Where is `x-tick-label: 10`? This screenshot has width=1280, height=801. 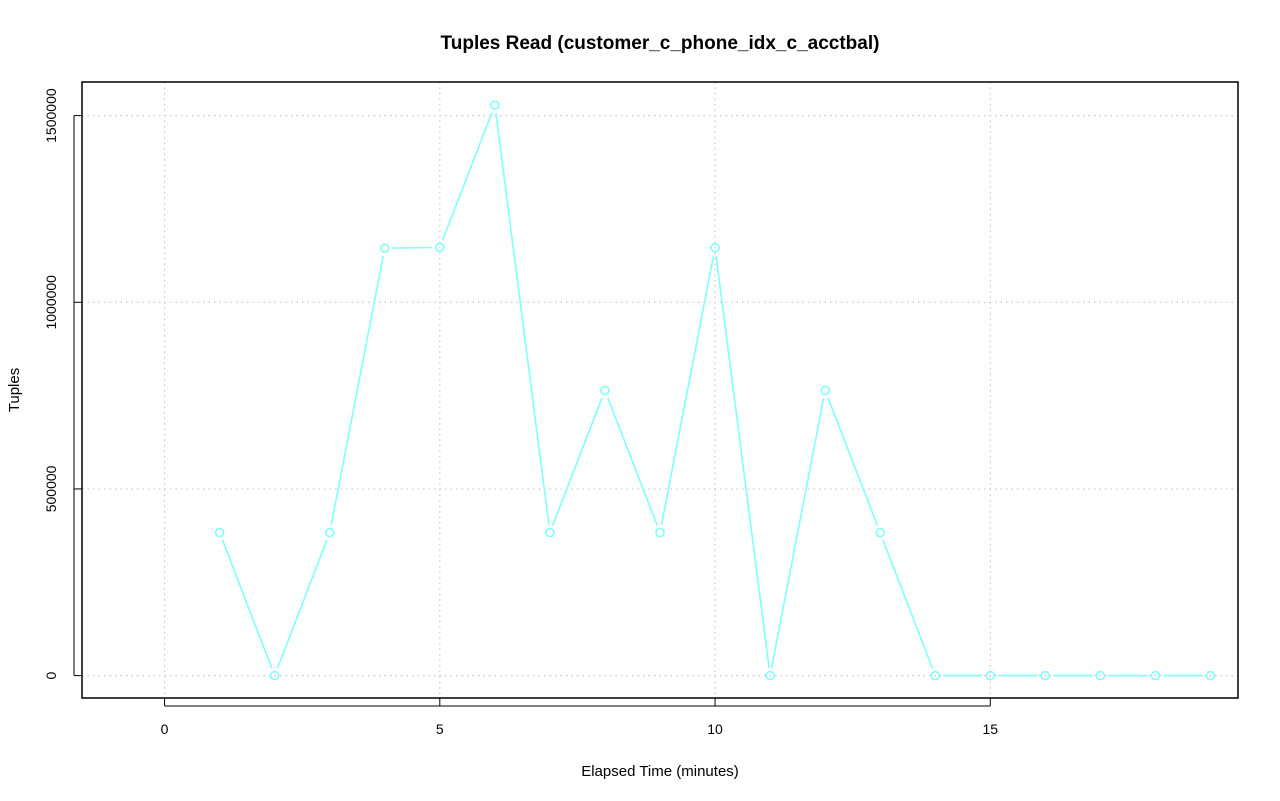
x-tick-label: 10 is located at coordinates (715, 729).